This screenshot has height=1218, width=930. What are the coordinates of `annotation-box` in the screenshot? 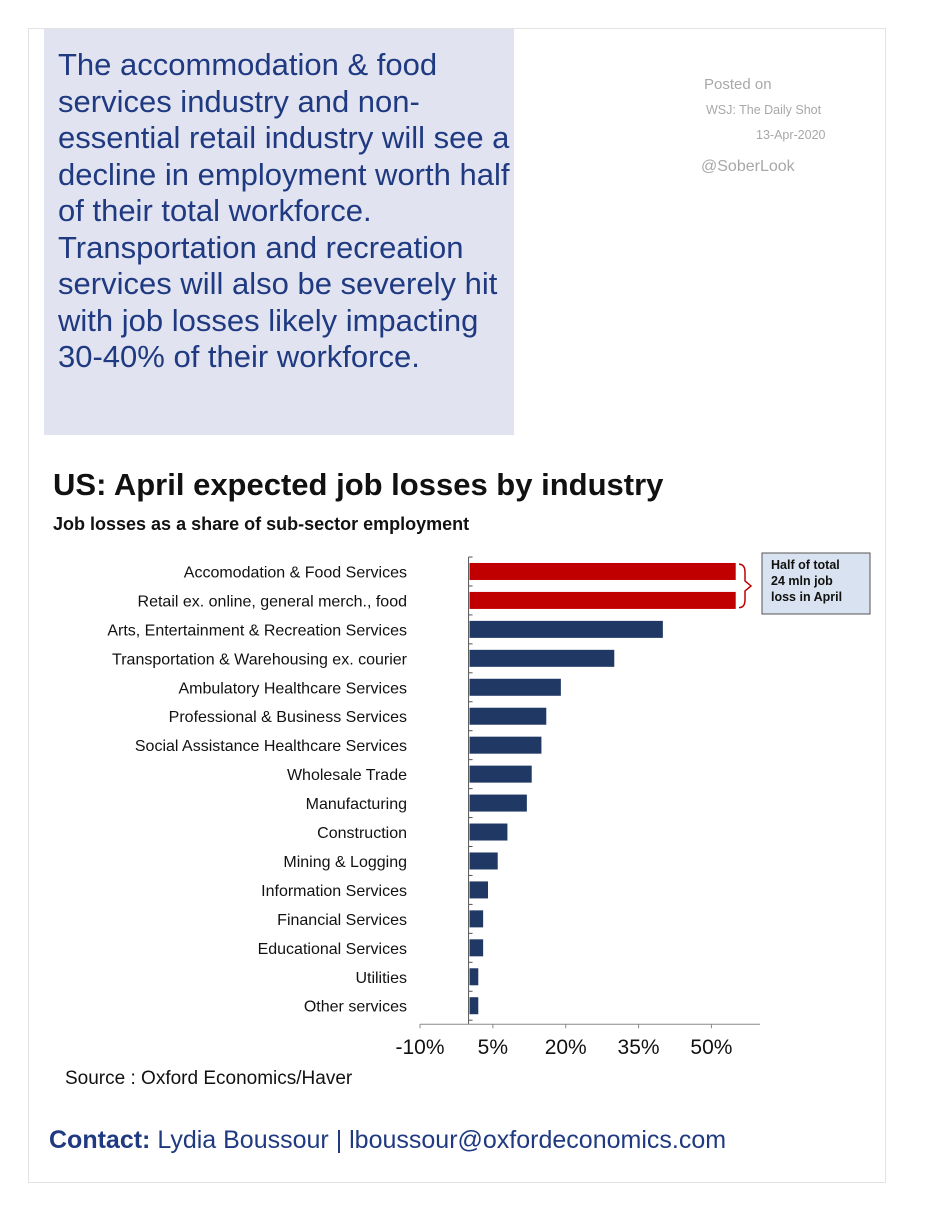 It's located at (816, 583).